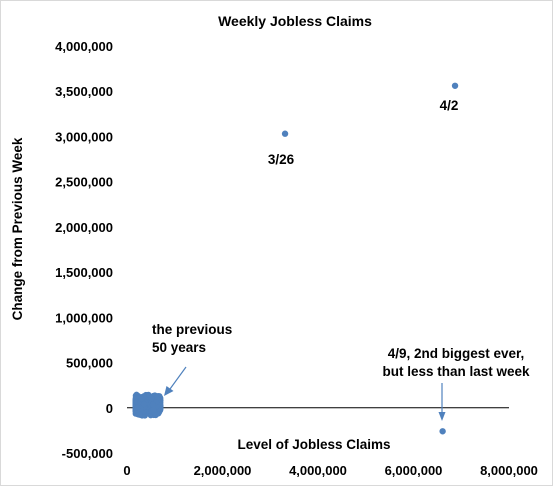  I want to click on annotation-3-26: 3/26, so click(281, 159).